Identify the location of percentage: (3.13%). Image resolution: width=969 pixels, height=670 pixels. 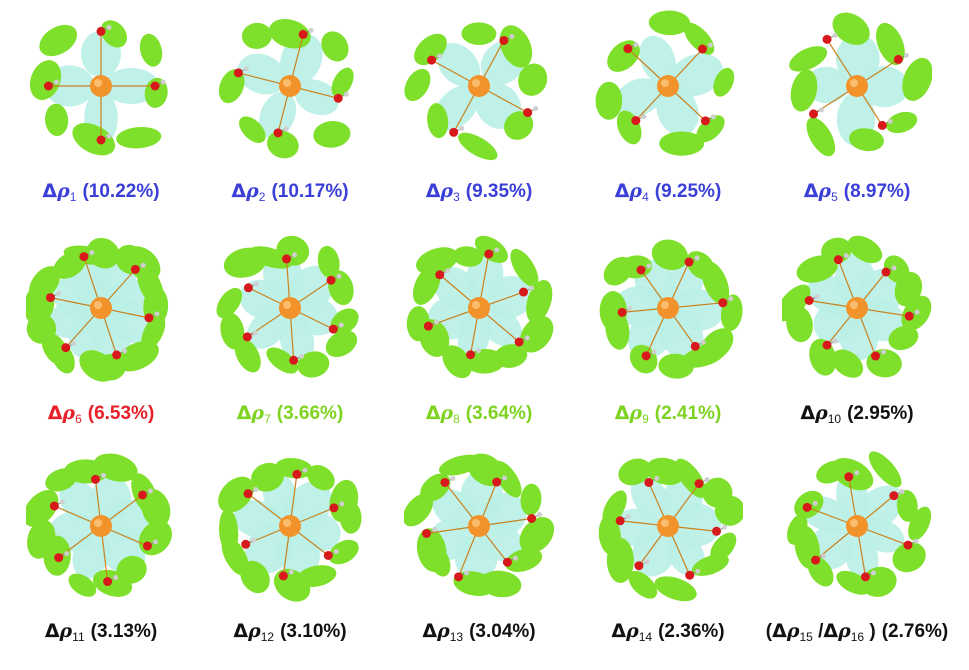
(124, 631).